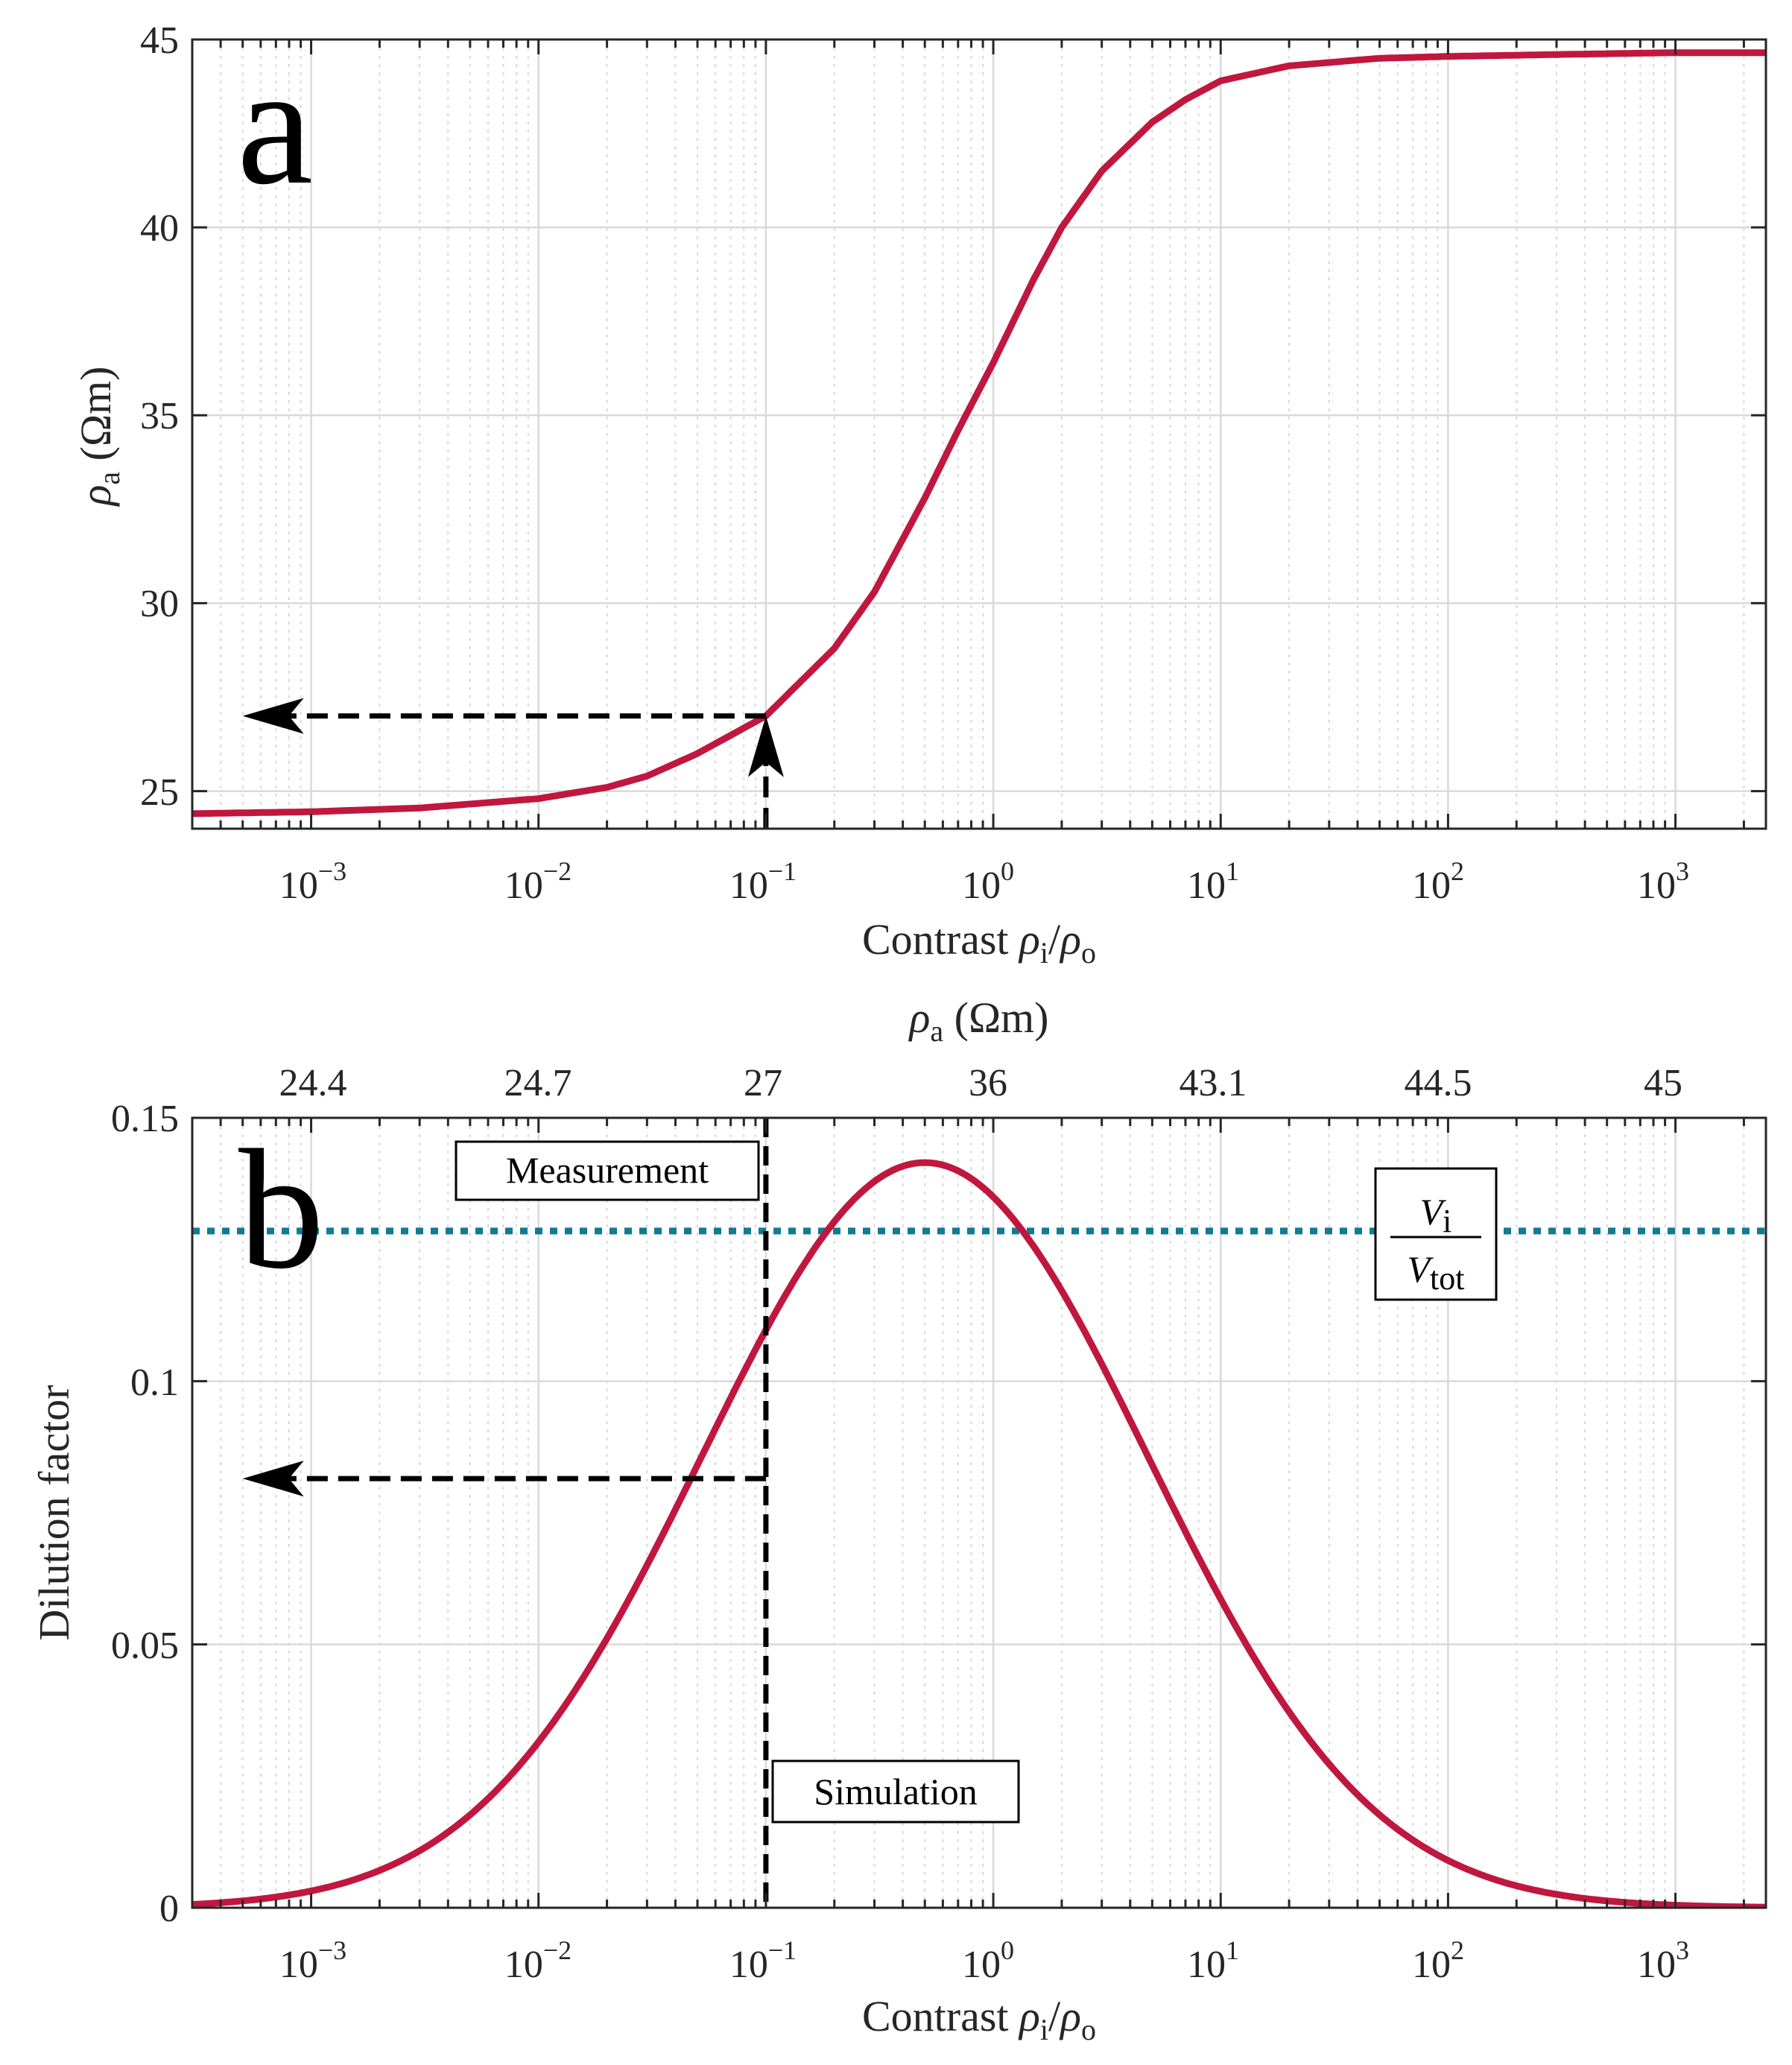 This screenshot has width=1792, height=2065. What do you see at coordinates (988, 1083) in the screenshot?
I see `top-x-tick-label: 36` at bounding box center [988, 1083].